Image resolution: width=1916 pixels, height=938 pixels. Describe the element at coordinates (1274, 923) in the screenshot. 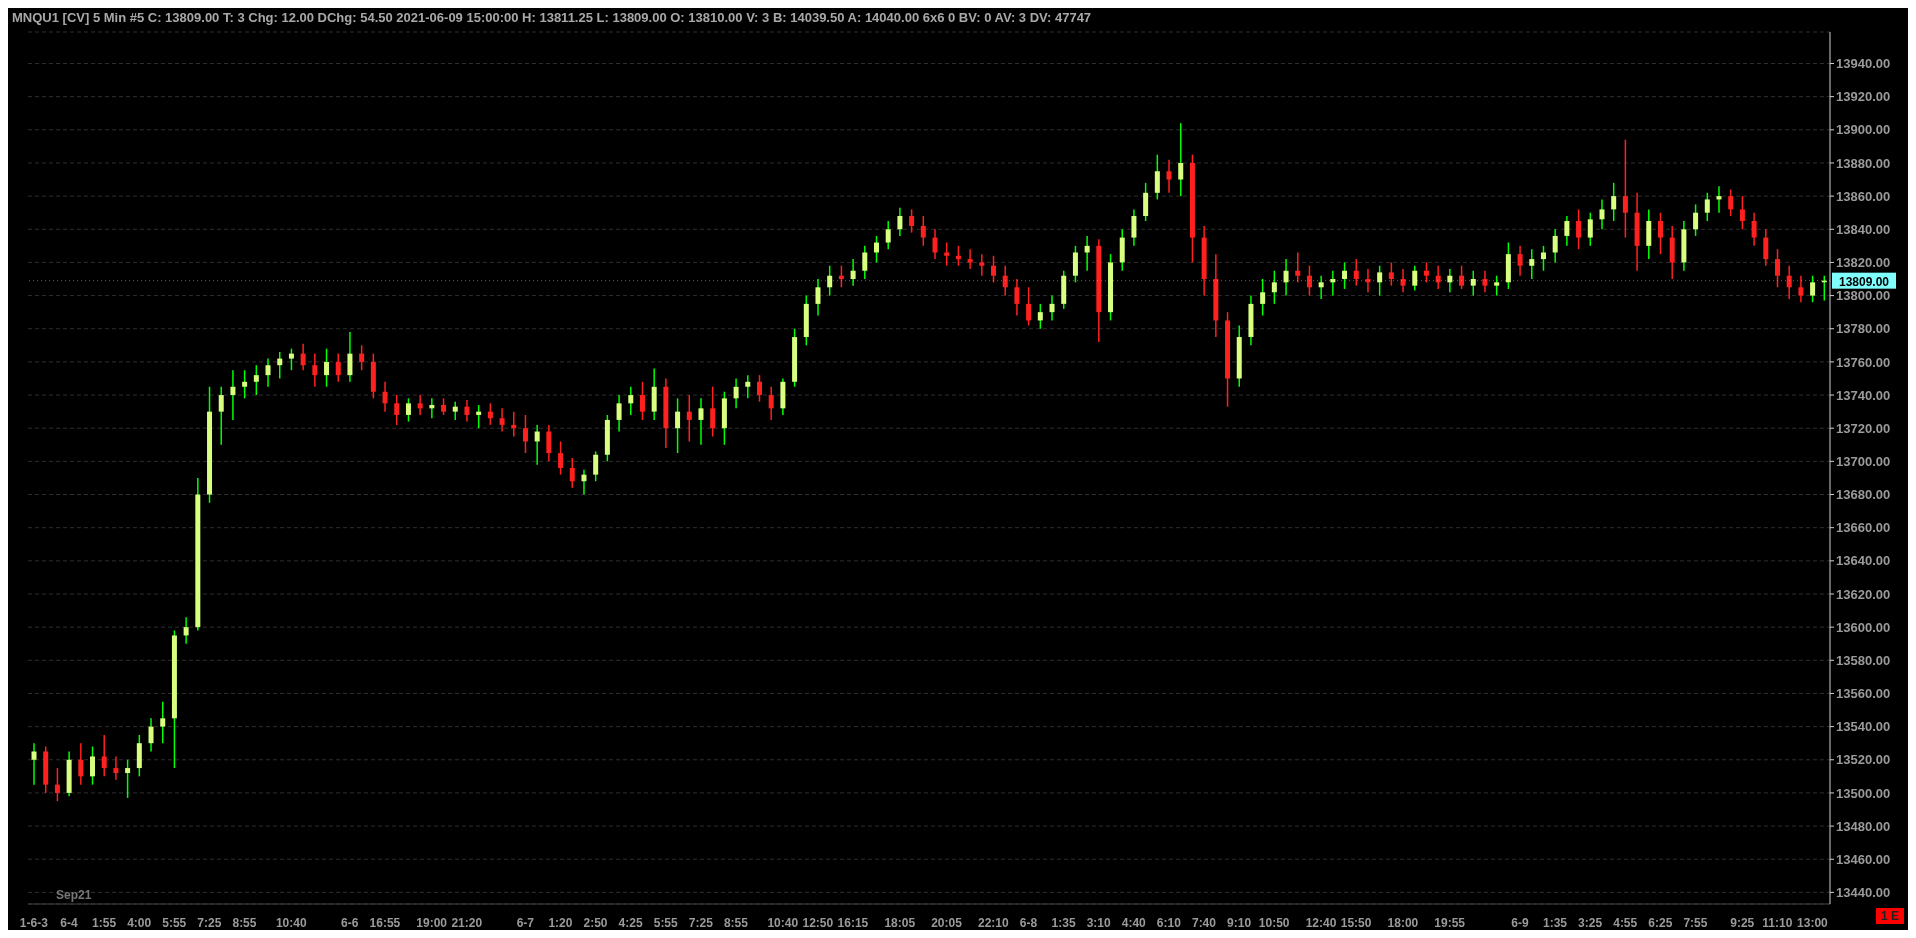

I see `x-tick-label: 10:50` at that location.